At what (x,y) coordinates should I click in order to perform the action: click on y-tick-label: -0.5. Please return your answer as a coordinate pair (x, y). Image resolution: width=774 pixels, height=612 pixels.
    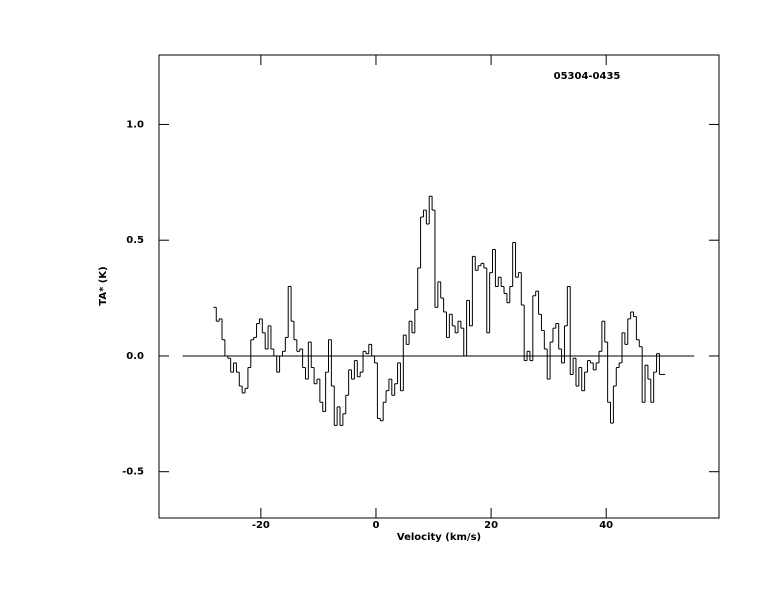
    Looking at the image, I should click on (133, 472).